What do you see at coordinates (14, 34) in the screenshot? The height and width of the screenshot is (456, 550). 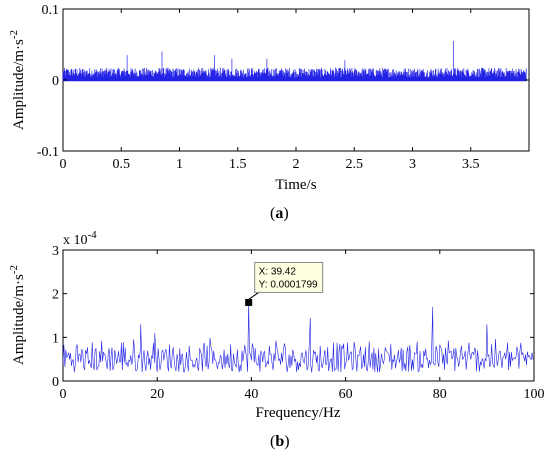 I see `y-axis-label-a-exp: -2` at bounding box center [14, 34].